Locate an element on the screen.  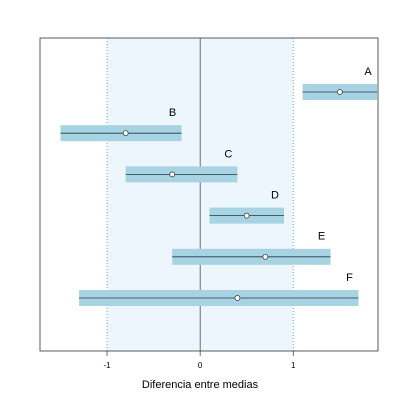
x-axis-label: Diferencia entre medias is located at coordinates (200, 385).